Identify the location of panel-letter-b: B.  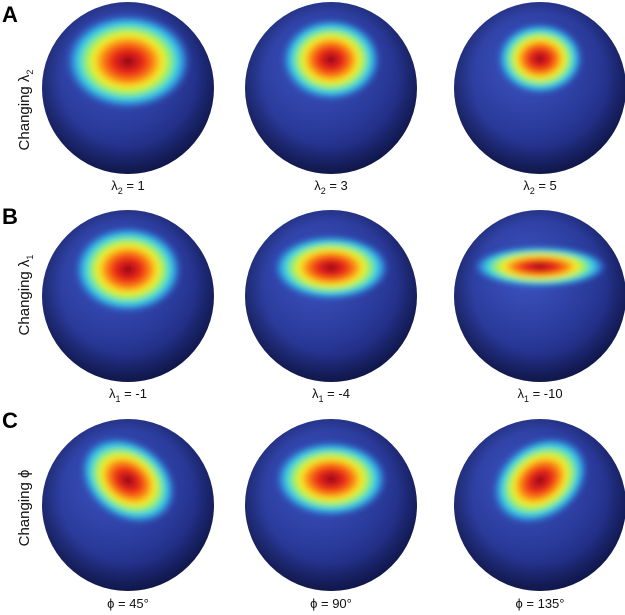
(10, 216).